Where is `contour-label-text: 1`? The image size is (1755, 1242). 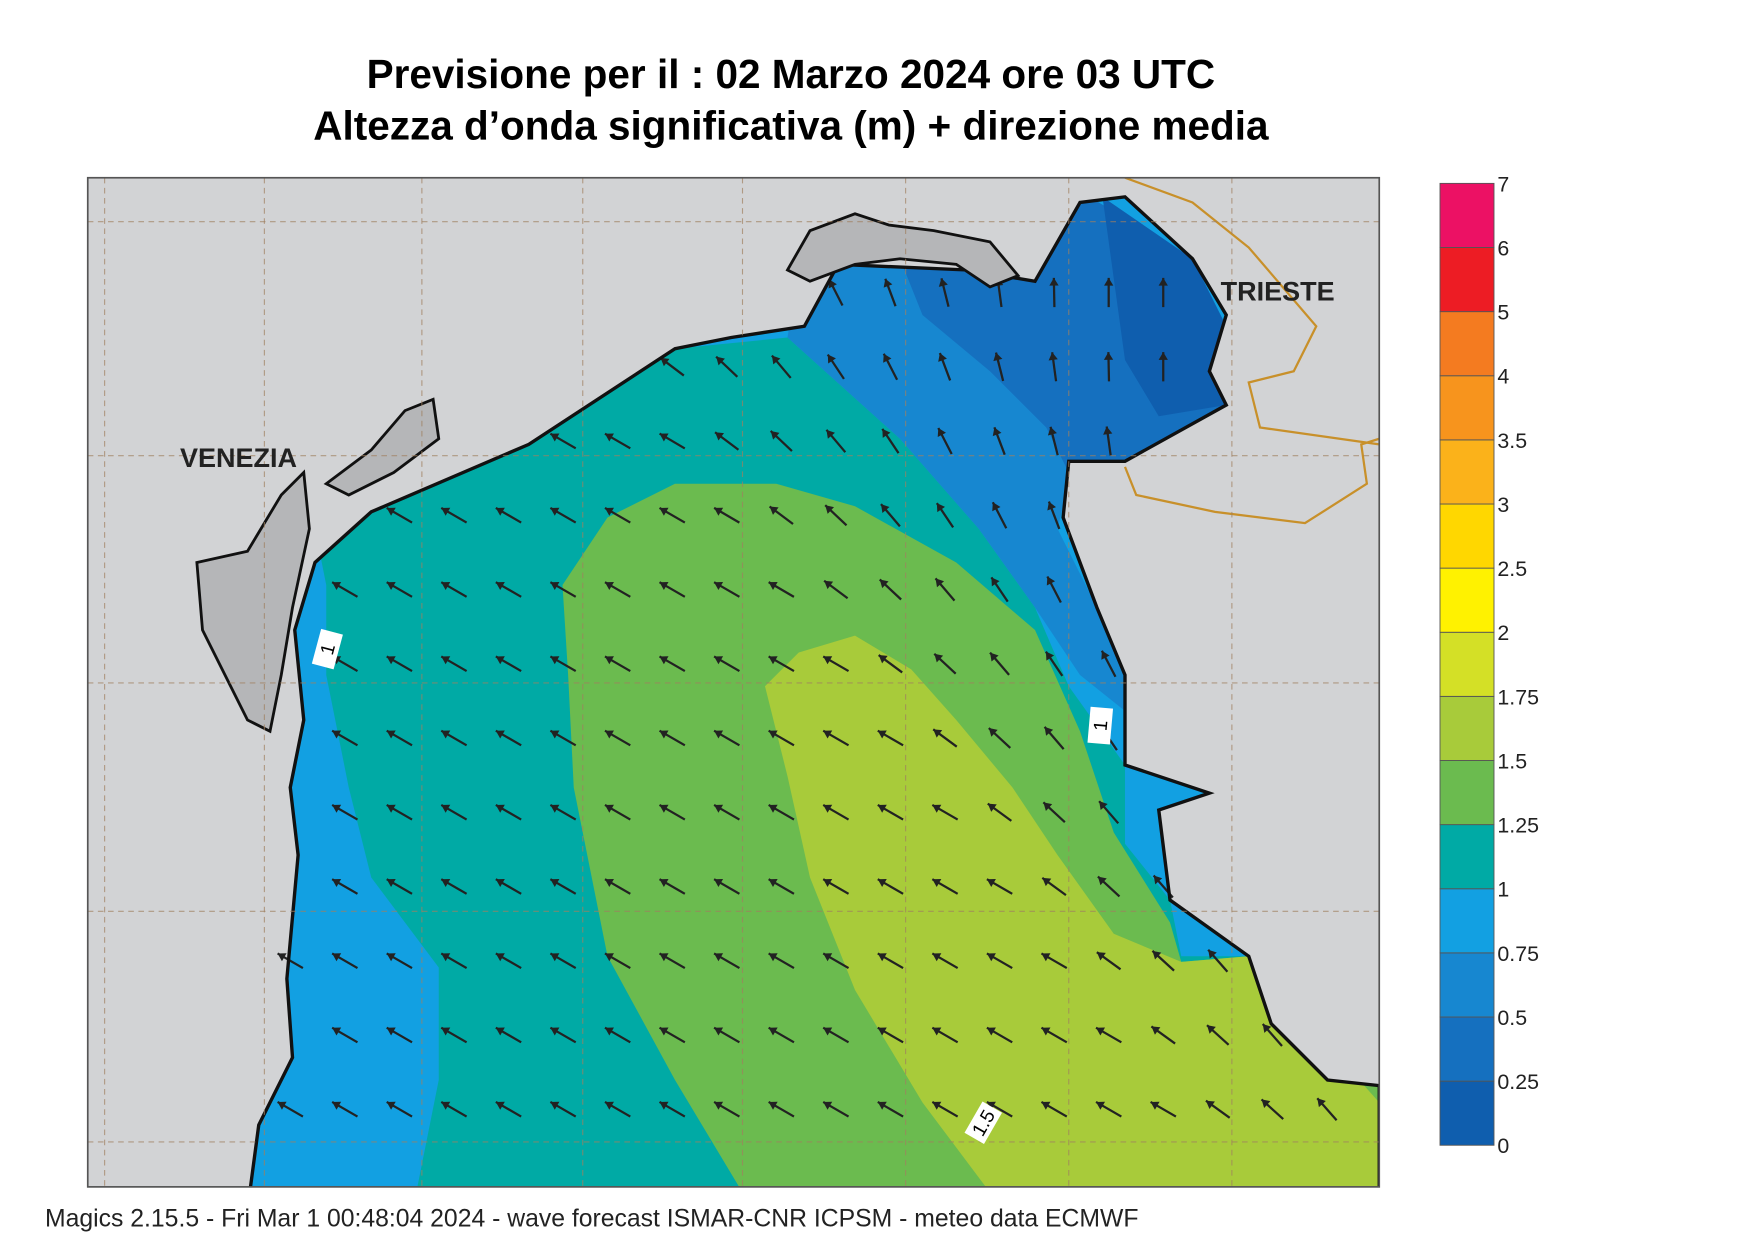 contour-label-text: 1 is located at coordinates (328, 650).